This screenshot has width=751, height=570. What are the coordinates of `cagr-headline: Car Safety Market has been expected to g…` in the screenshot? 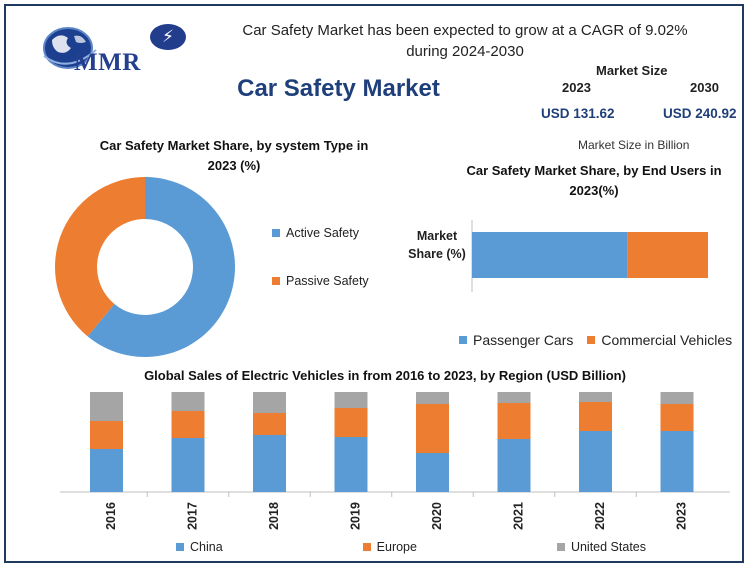 It's located at (465, 41).